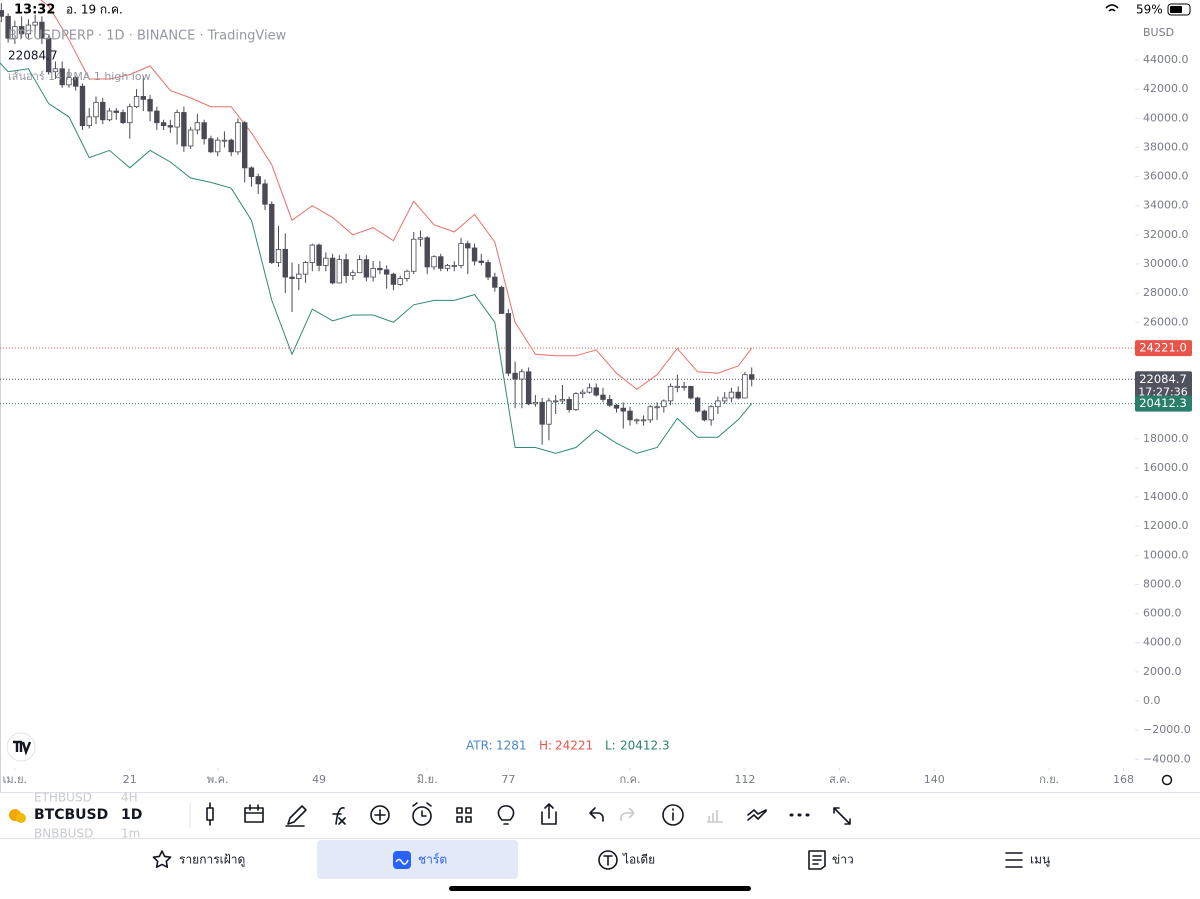 Image resolution: width=1200 pixels, height=899 pixels. What do you see at coordinates (715, 816) in the screenshot?
I see `volume-tool` at bounding box center [715, 816].